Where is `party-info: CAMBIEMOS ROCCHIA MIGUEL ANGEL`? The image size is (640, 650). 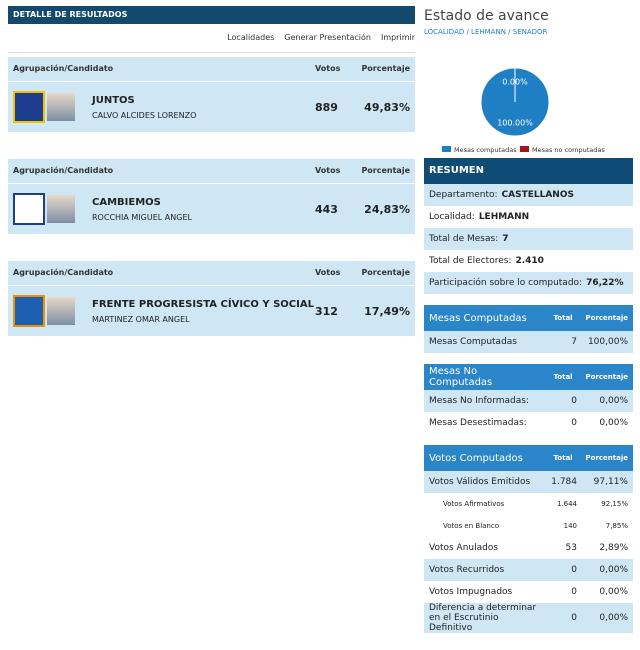
party-info: CAMBIEMOS ROCCHIA MIGUEL ANGEL is located at coordinates (203, 209).